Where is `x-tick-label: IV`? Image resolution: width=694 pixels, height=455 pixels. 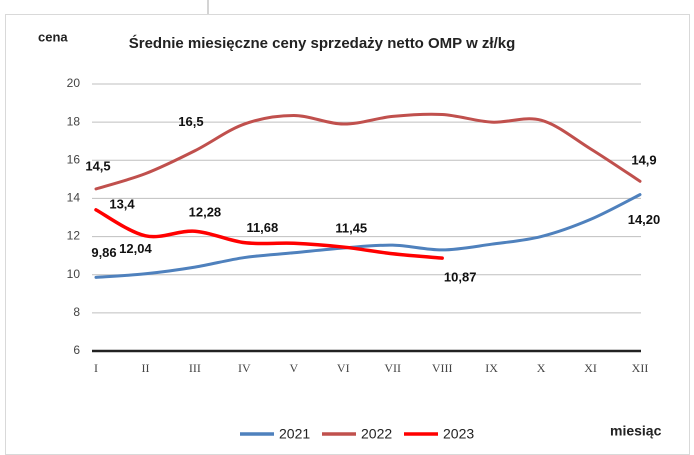
x-tick-label: IV is located at coordinates (244, 368).